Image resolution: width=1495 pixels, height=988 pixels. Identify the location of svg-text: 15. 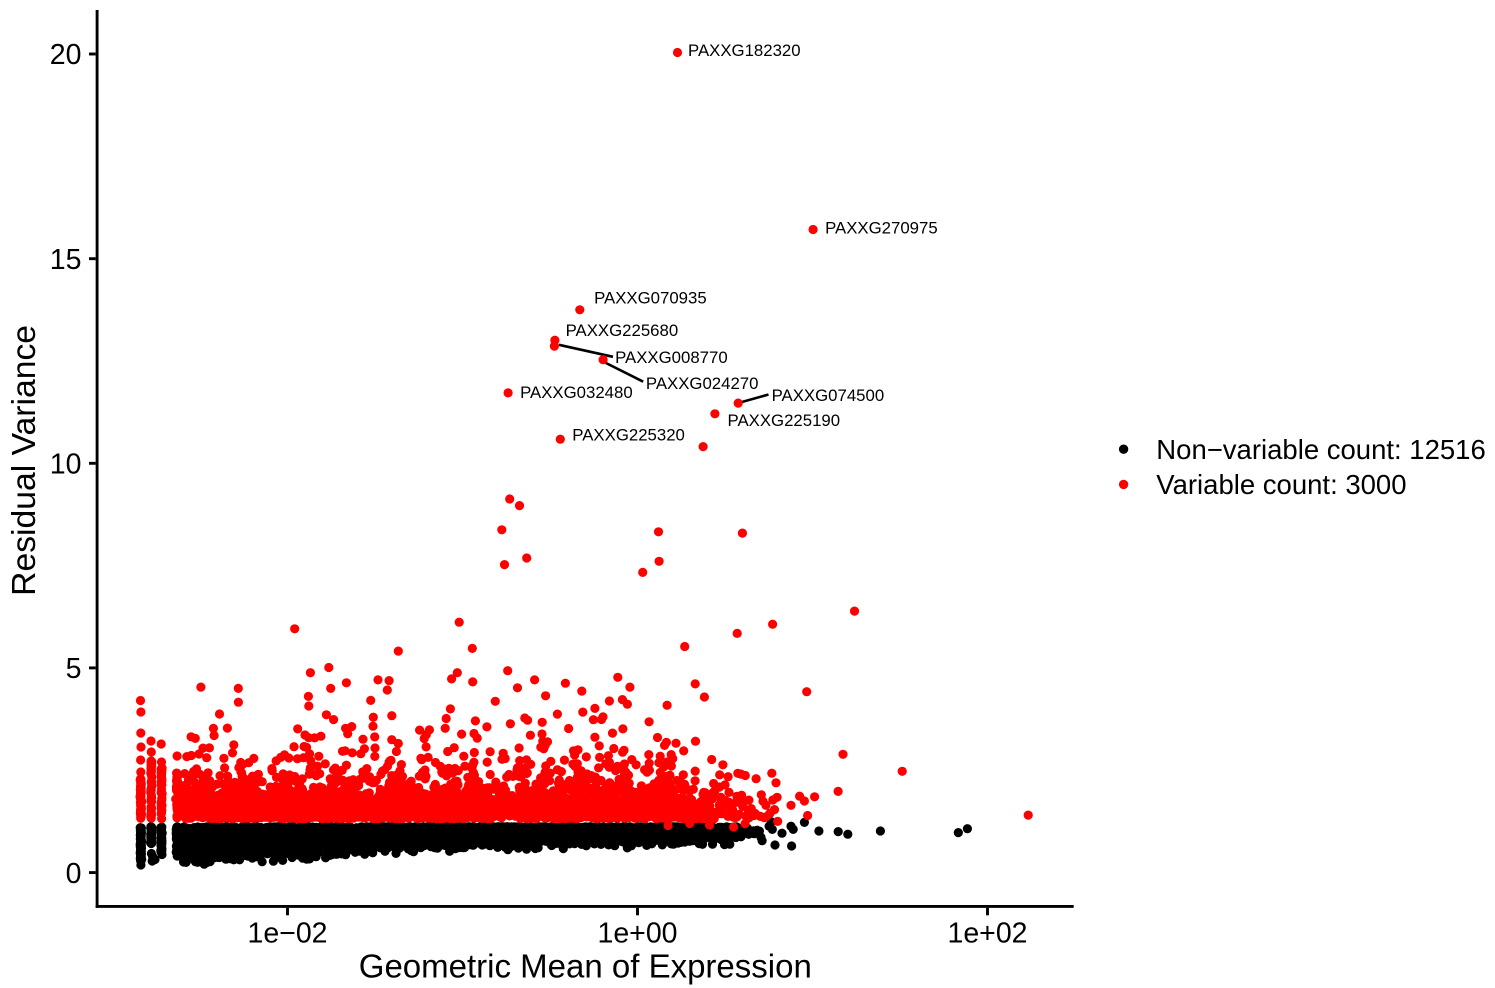
(66, 260).